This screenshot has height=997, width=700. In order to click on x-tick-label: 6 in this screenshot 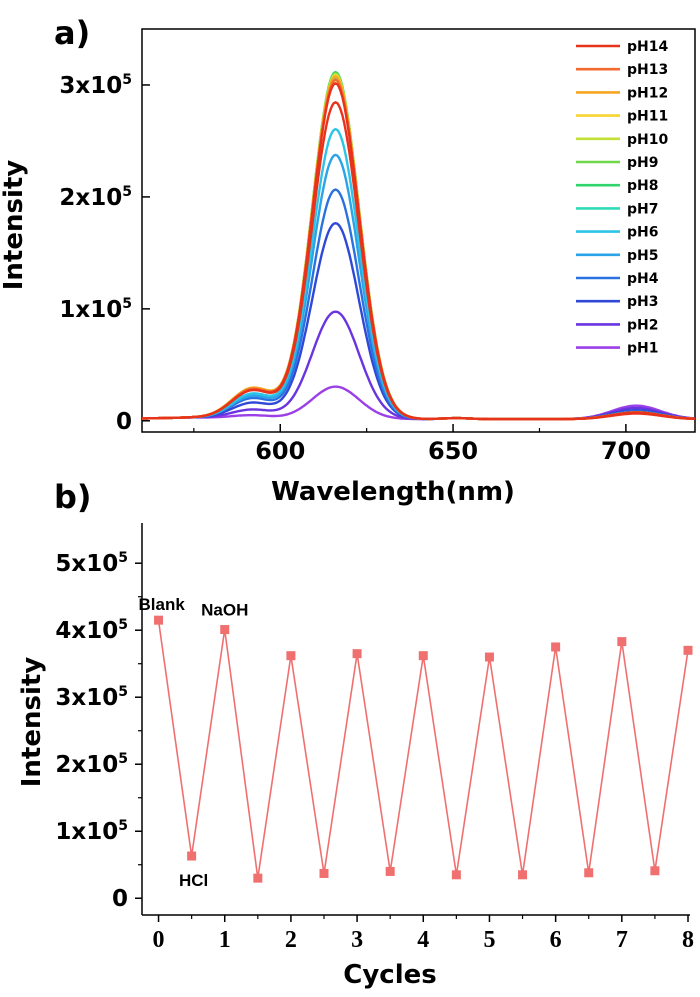, I will do `click(556, 940)`.